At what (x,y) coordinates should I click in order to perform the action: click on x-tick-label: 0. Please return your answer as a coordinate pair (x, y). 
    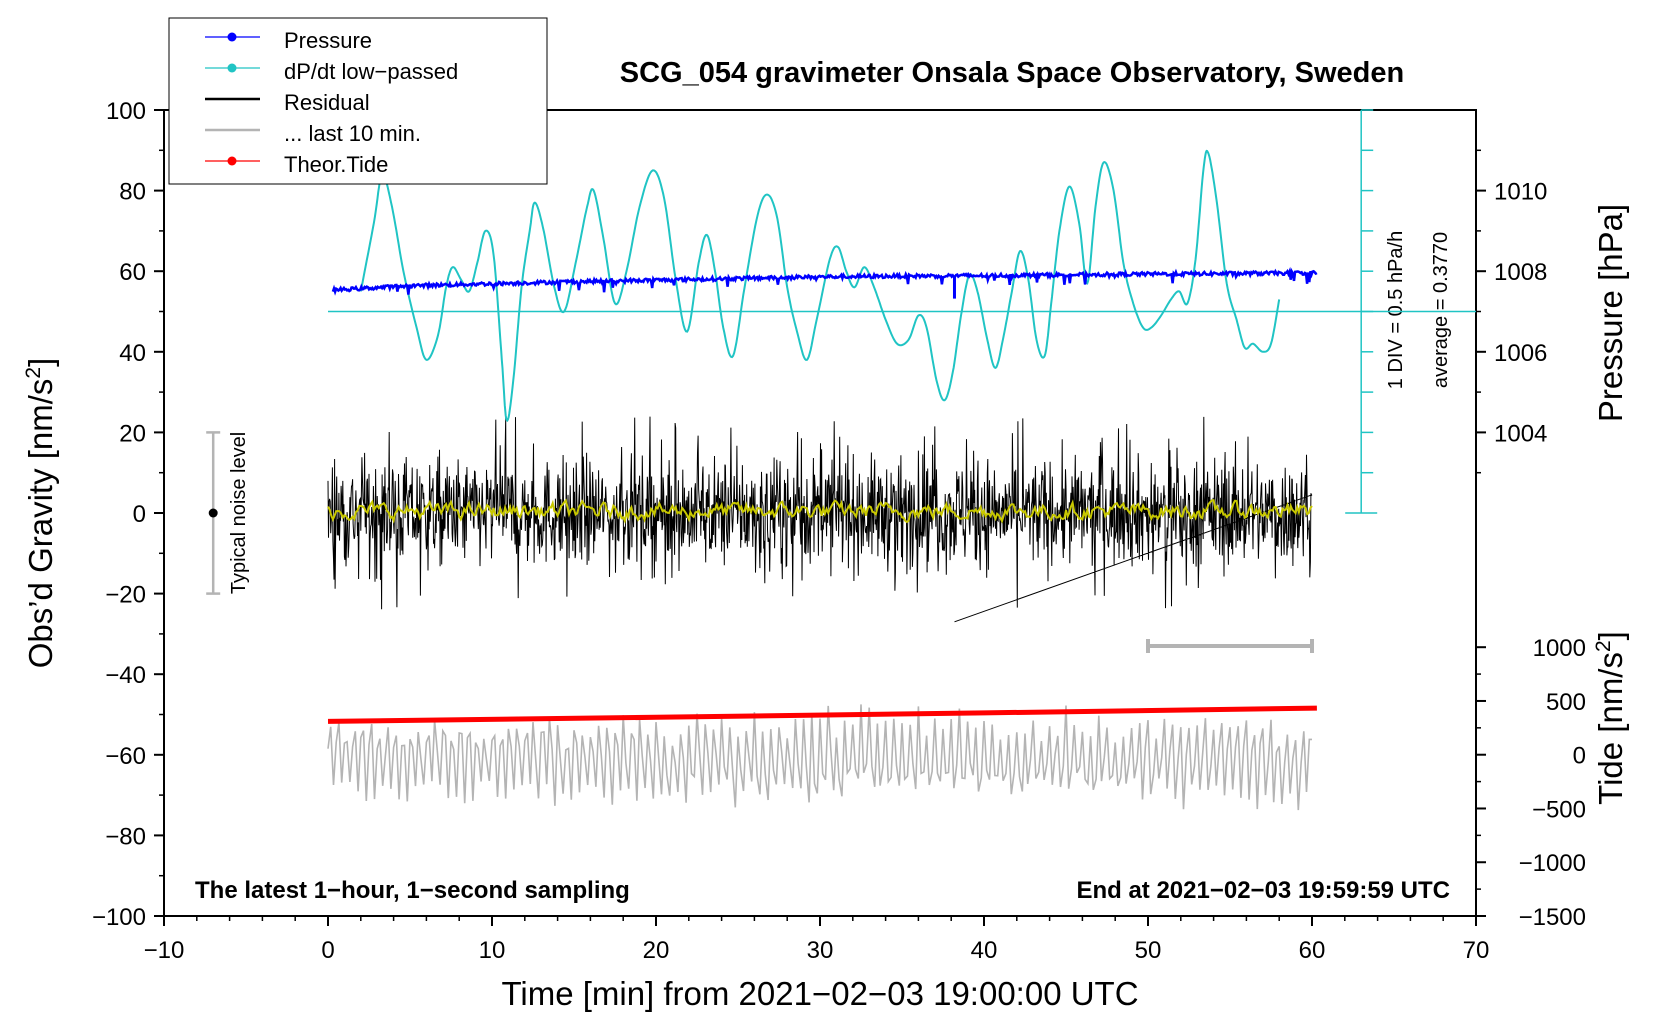
    Looking at the image, I should click on (327, 950).